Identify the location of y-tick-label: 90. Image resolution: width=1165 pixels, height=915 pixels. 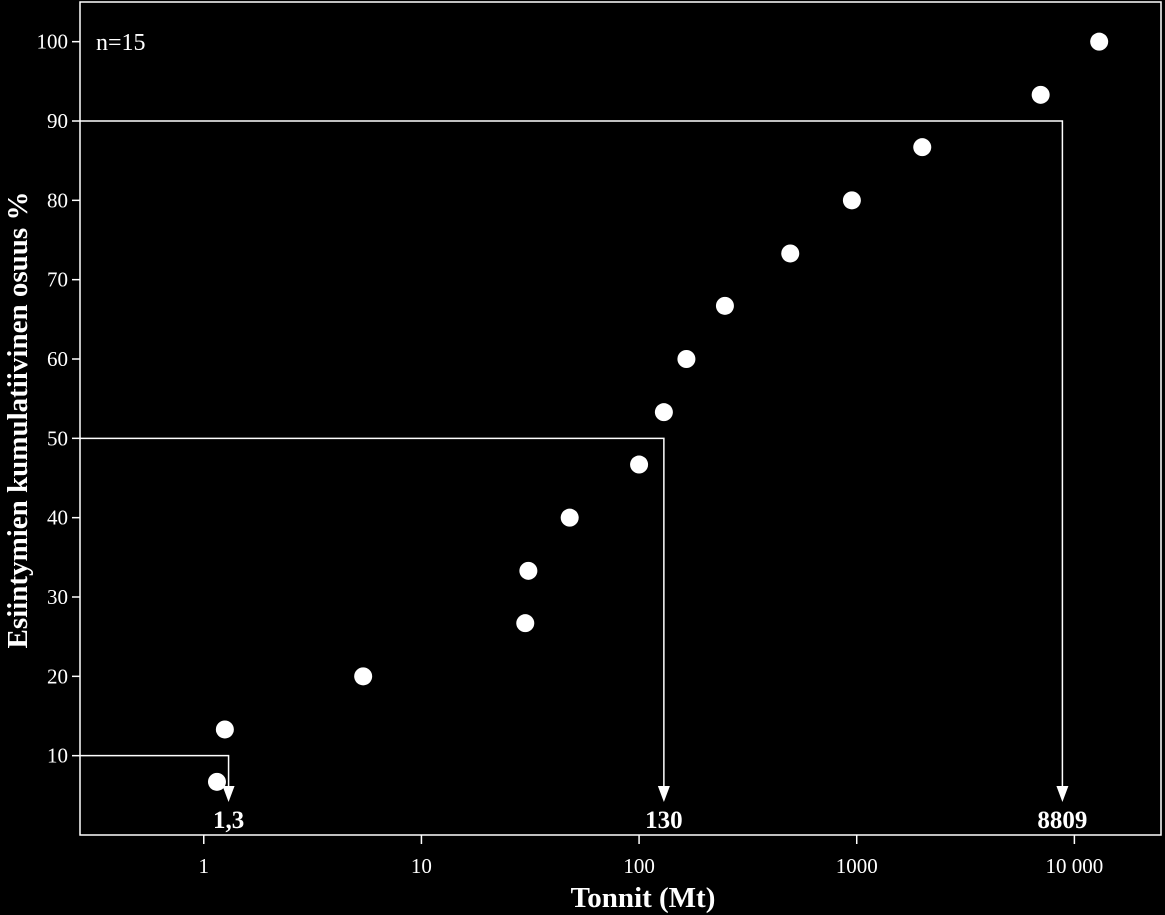
(57, 121).